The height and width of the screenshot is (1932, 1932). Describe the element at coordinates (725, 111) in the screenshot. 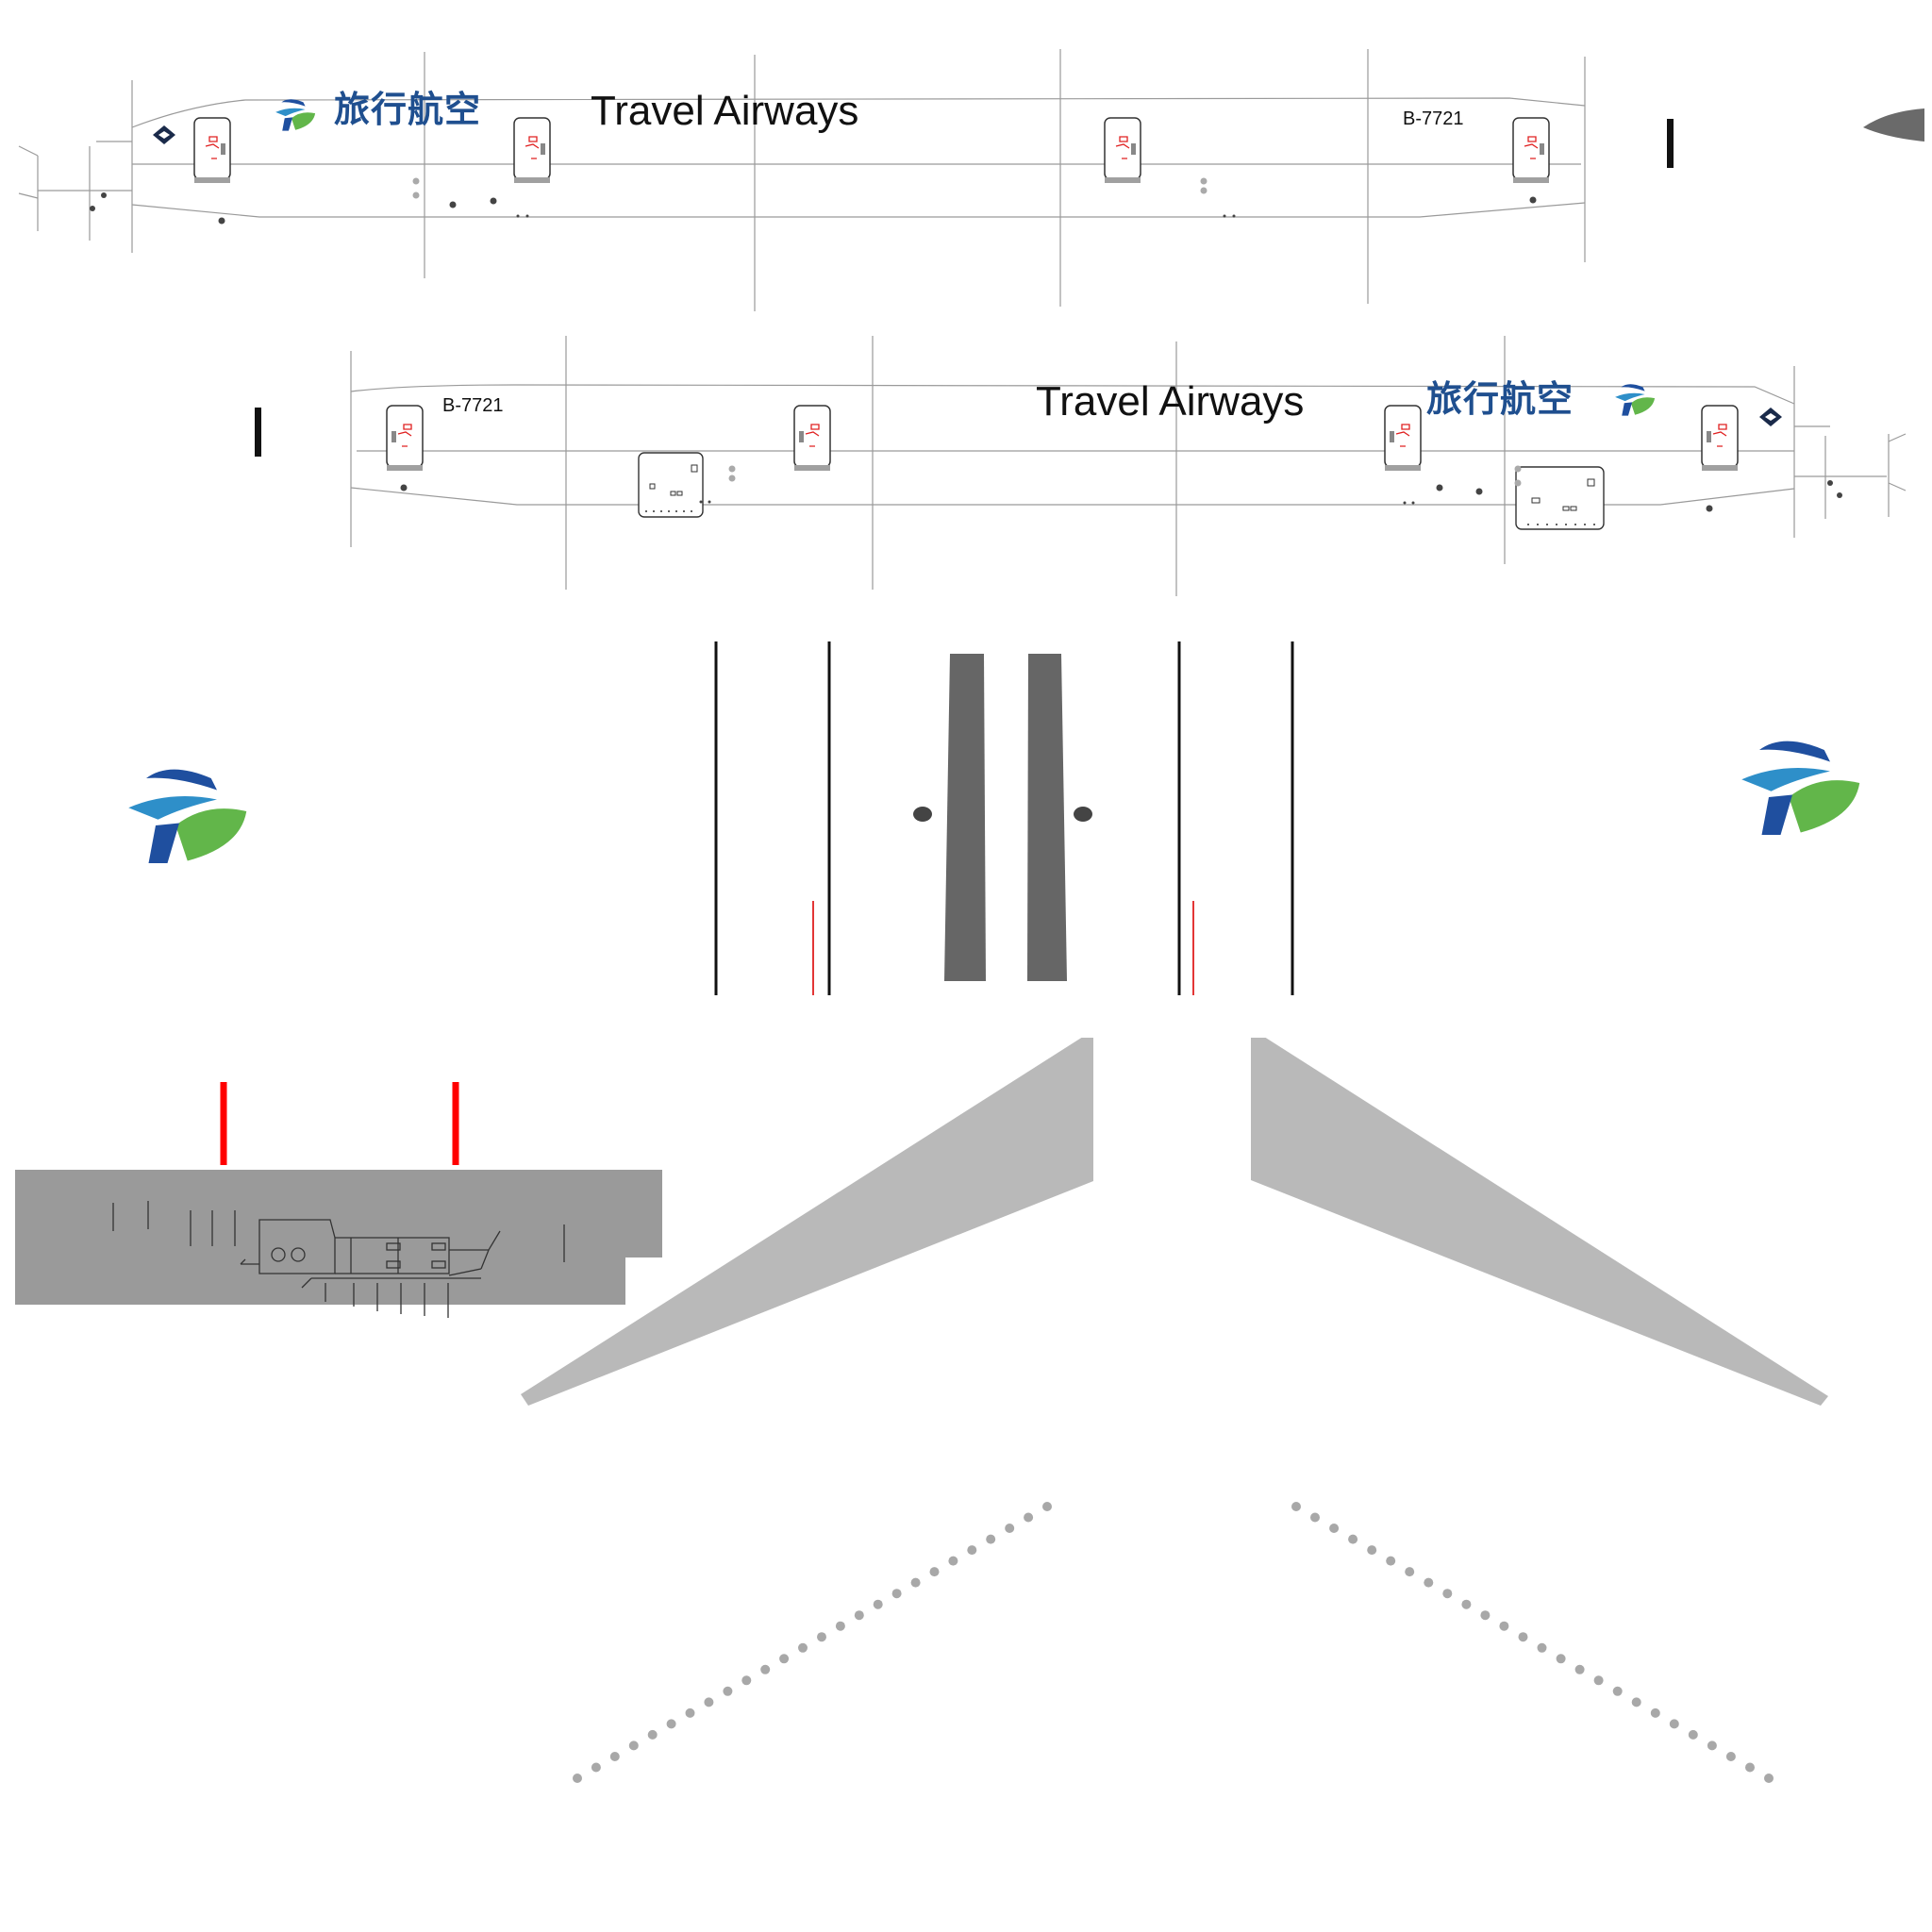

I see `airline-name-en-top: Travel Airways` at that location.